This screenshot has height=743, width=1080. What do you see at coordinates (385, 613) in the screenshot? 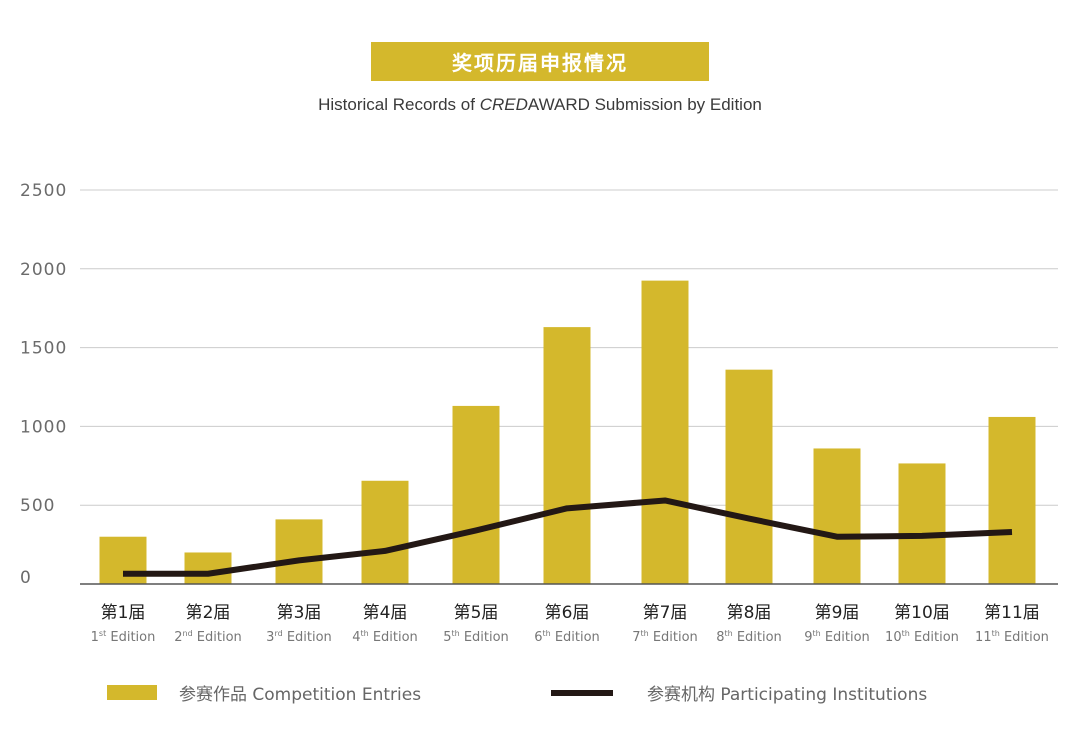
I see `x-tick-label: 第4届` at bounding box center [385, 613].